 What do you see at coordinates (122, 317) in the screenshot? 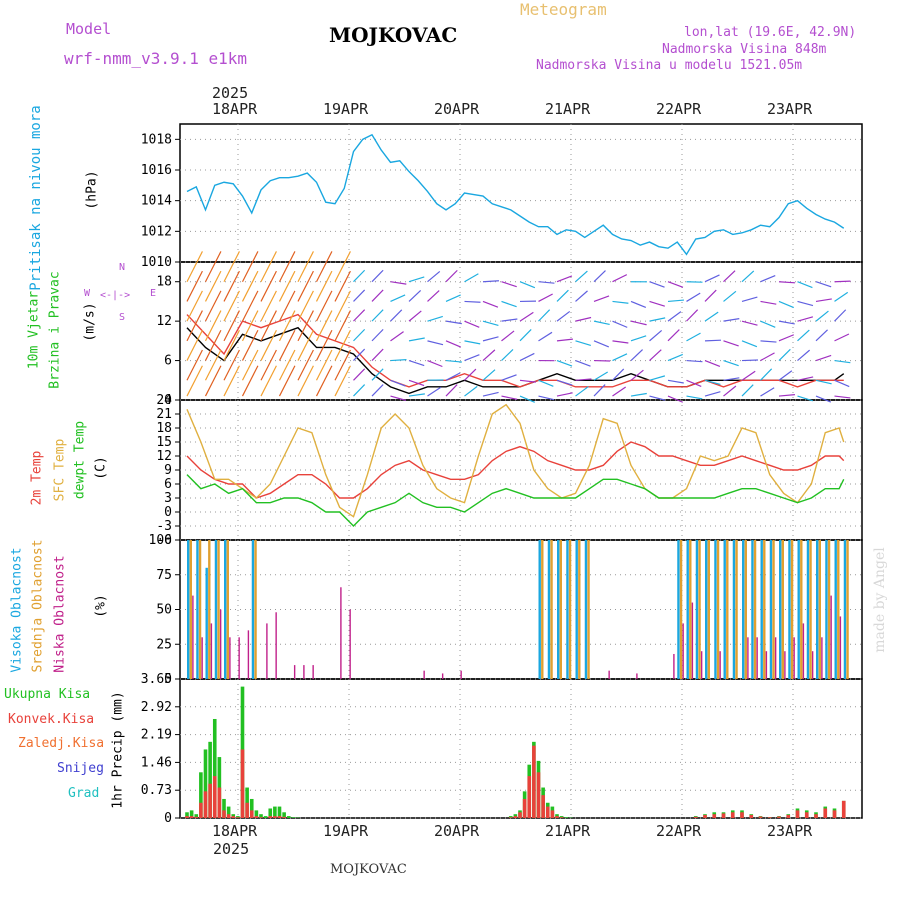
I see `compass-south: S` at bounding box center [122, 317].